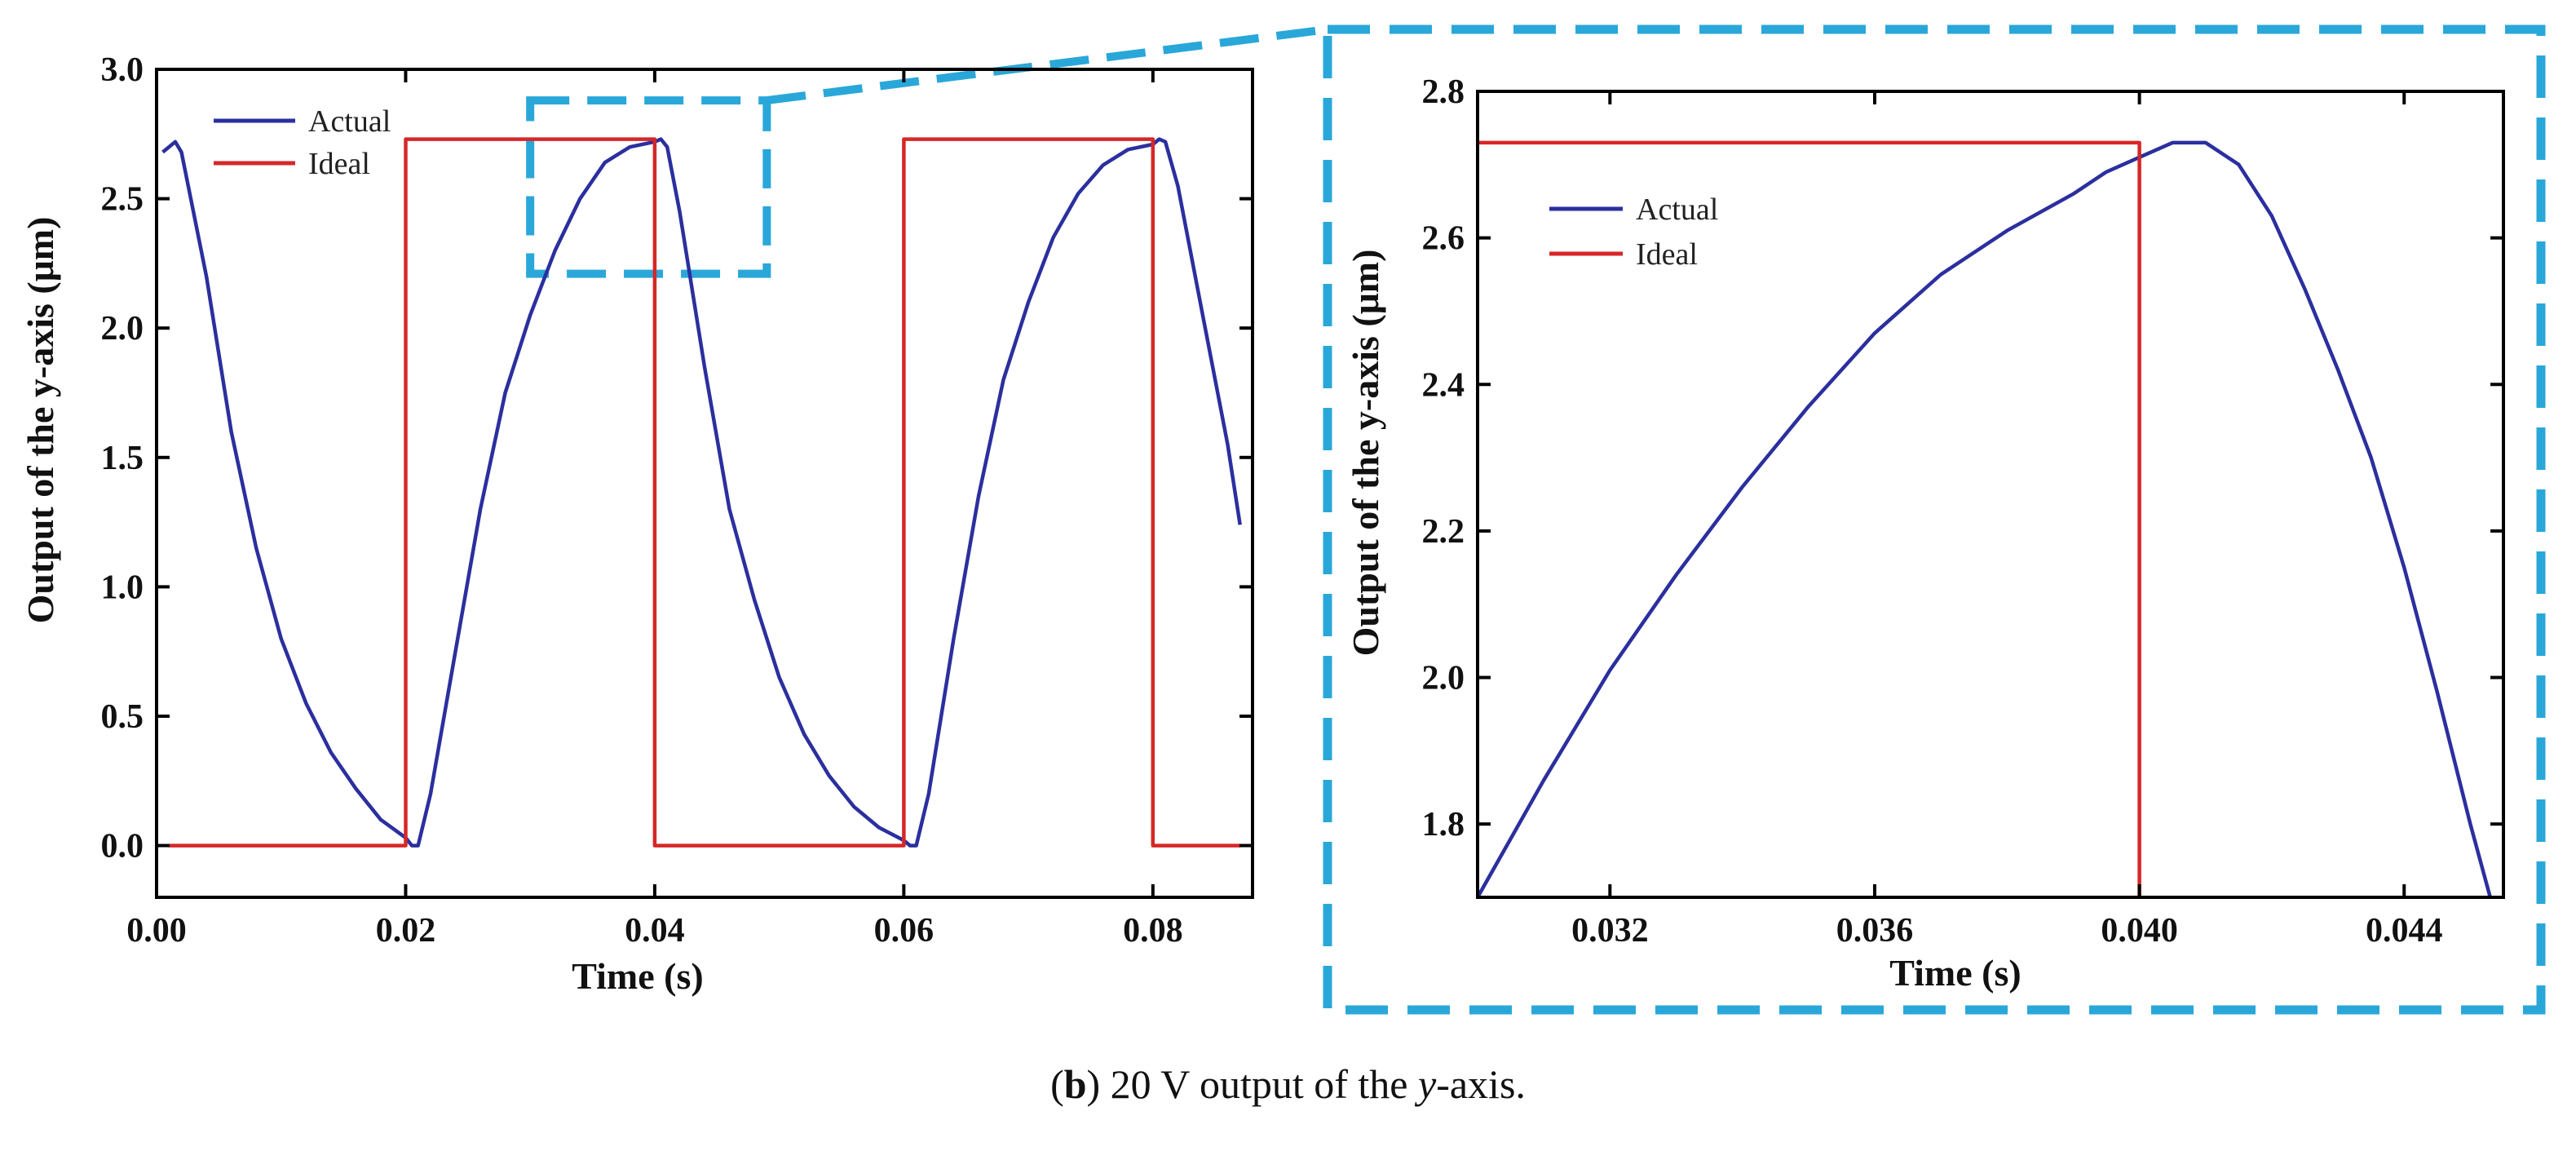  What do you see at coordinates (2404, 931) in the screenshot?
I see `x-tick-label: 0.044` at bounding box center [2404, 931].